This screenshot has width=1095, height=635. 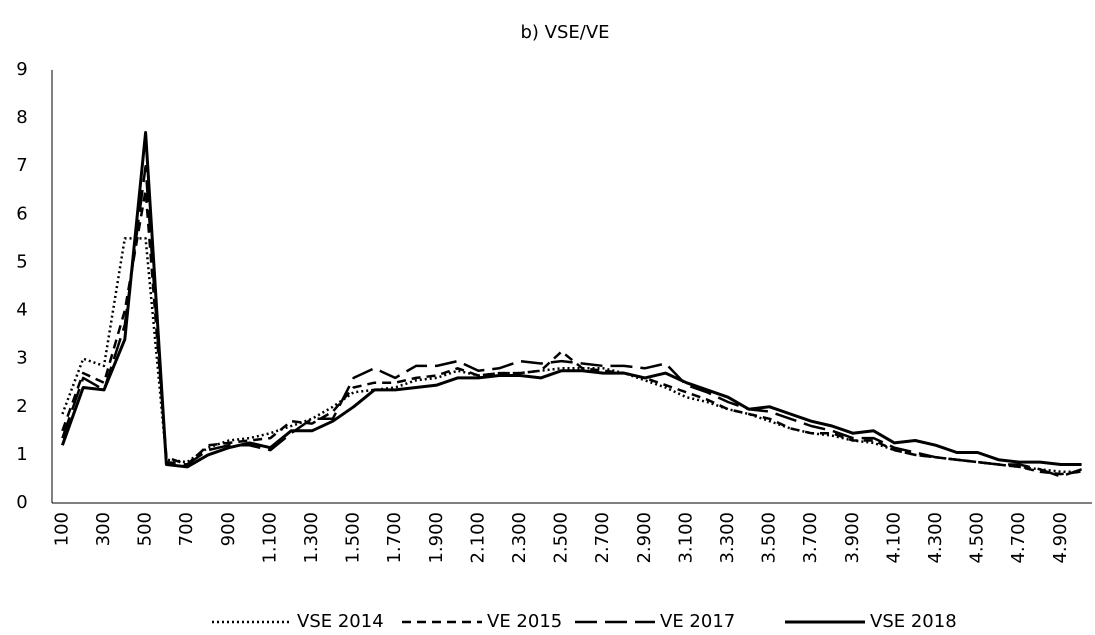 I want to click on x-tick-label: 3.300, so click(x=727, y=538).